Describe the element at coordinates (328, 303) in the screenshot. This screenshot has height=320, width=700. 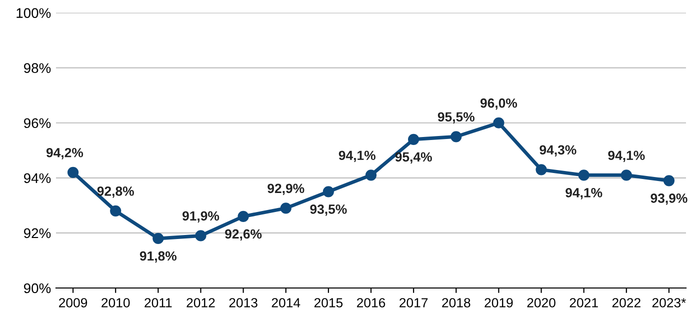
I see `x-tick-label: 2015` at that location.